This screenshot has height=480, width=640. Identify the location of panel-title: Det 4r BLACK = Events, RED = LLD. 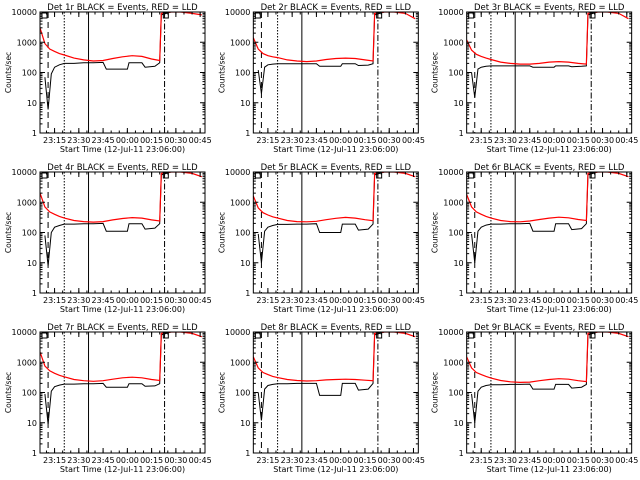
(122, 168).